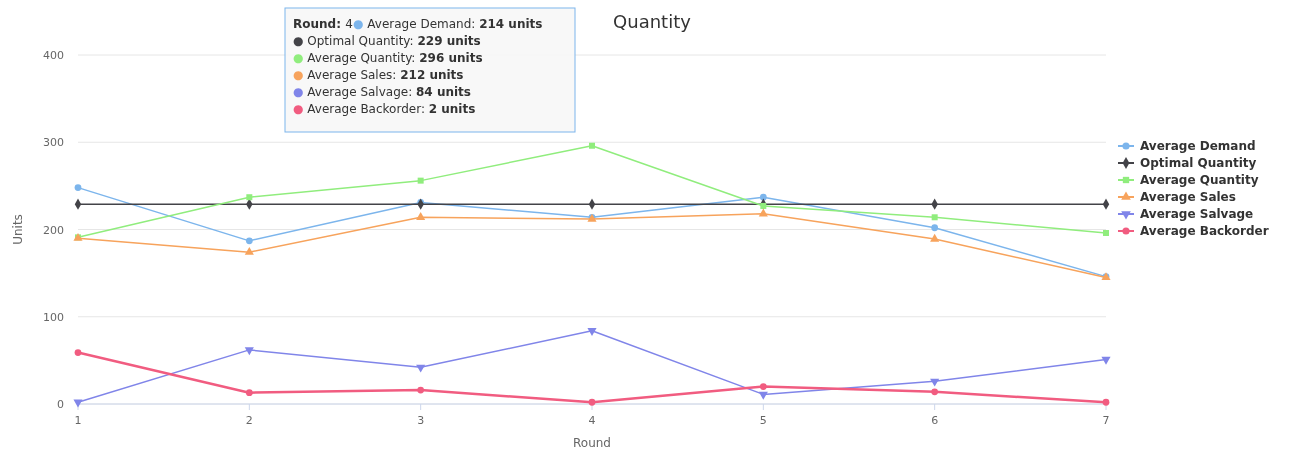  Describe the element at coordinates (1198, 163) in the screenshot. I see `legend-label: Optimal Quantity` at that location.